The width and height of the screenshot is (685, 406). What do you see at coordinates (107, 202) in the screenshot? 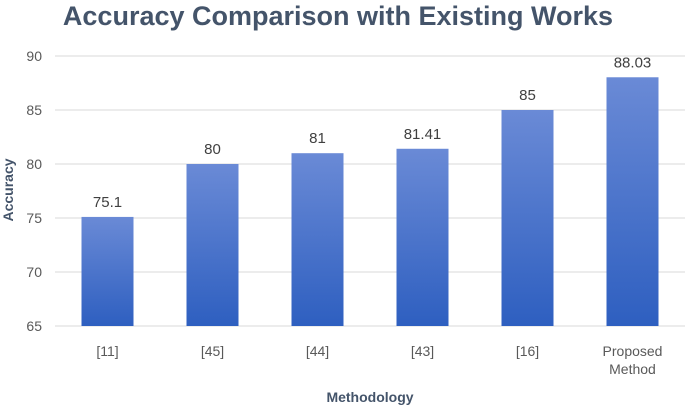
I see `data-label: 75.1` at bounding box center [107, 202].